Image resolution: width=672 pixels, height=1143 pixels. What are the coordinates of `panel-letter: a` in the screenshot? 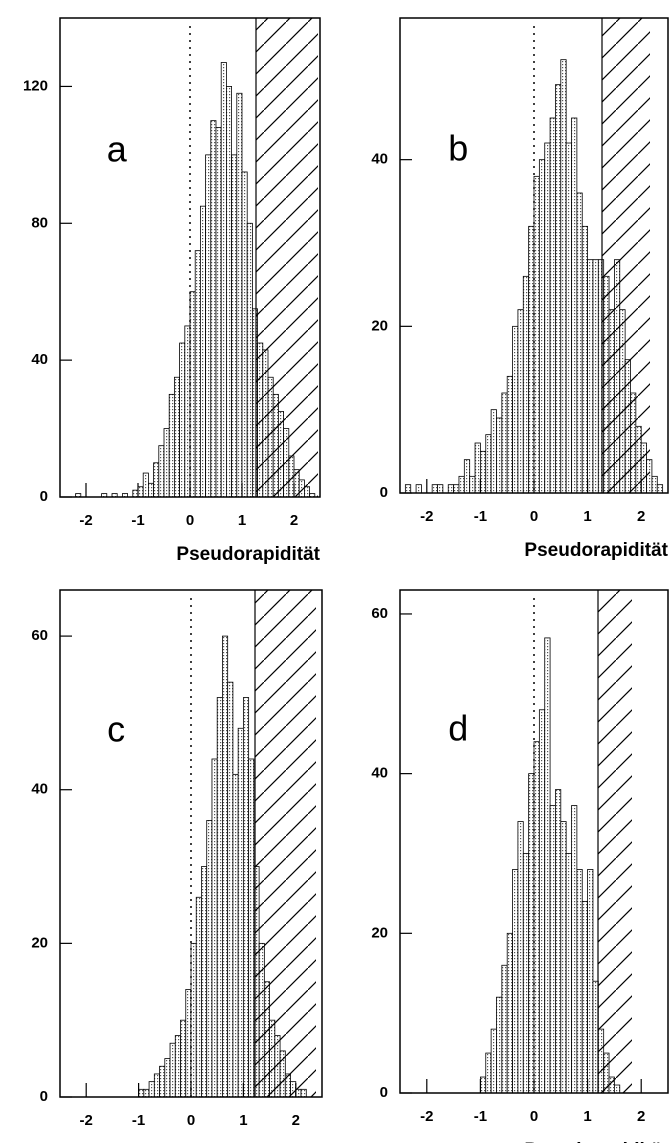 It's located at (117, 149).